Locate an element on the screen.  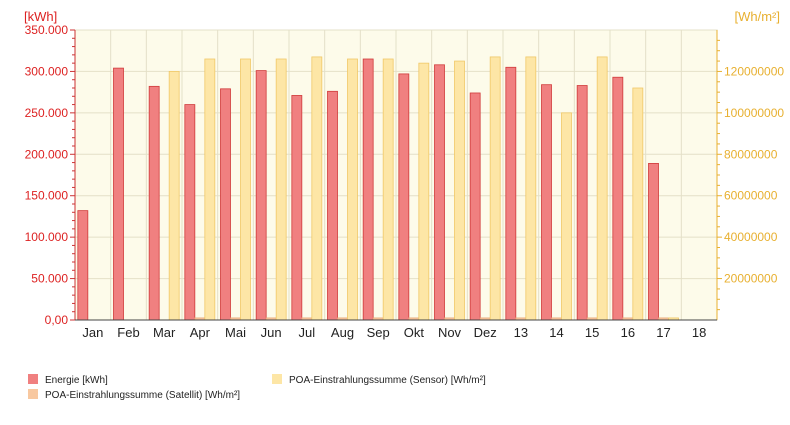
right-axis-tick-label: 80000000 is located at coordinates (751, 154).